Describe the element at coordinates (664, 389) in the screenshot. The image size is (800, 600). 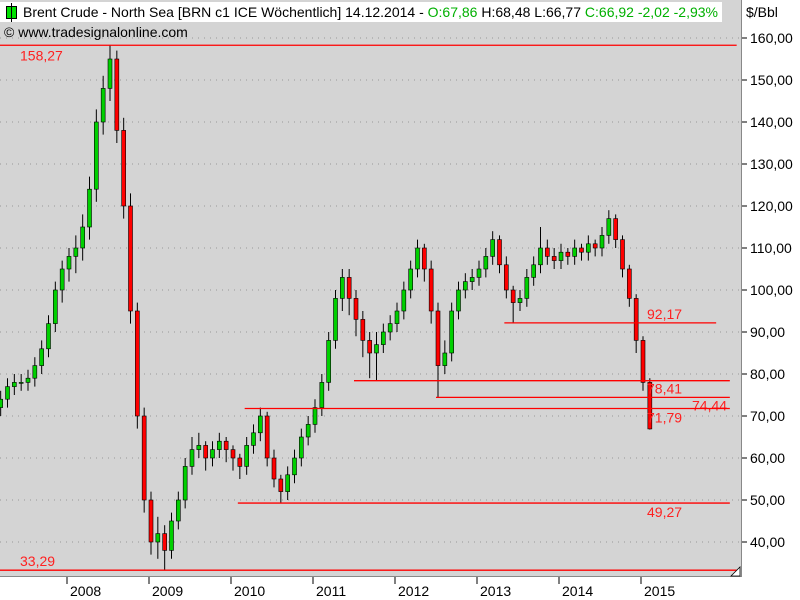
I see `level-label: 78,41` at that location.